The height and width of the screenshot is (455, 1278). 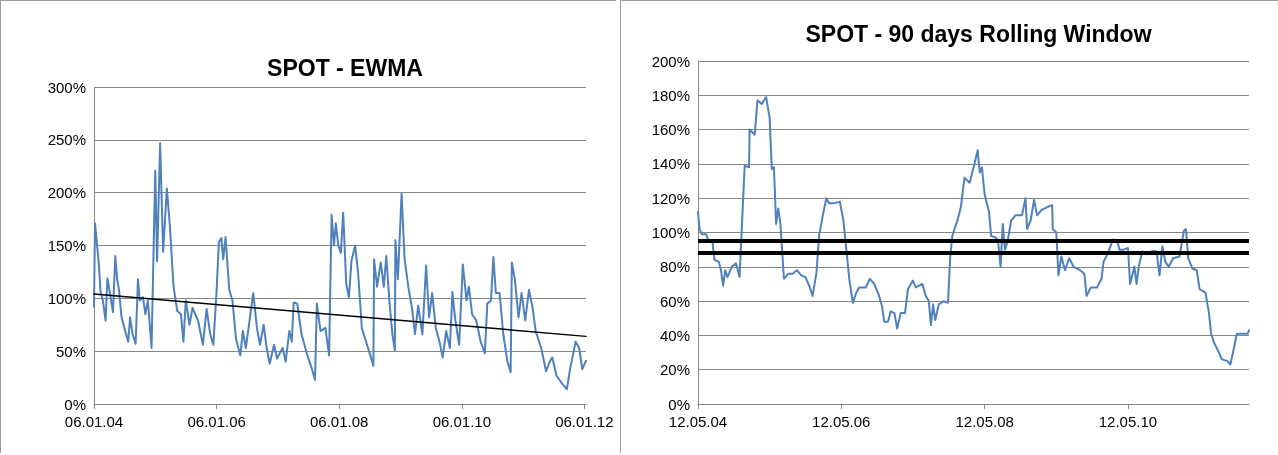 I want to click on chart-title: SPOT - EWMA, so click(x=345, y=67).